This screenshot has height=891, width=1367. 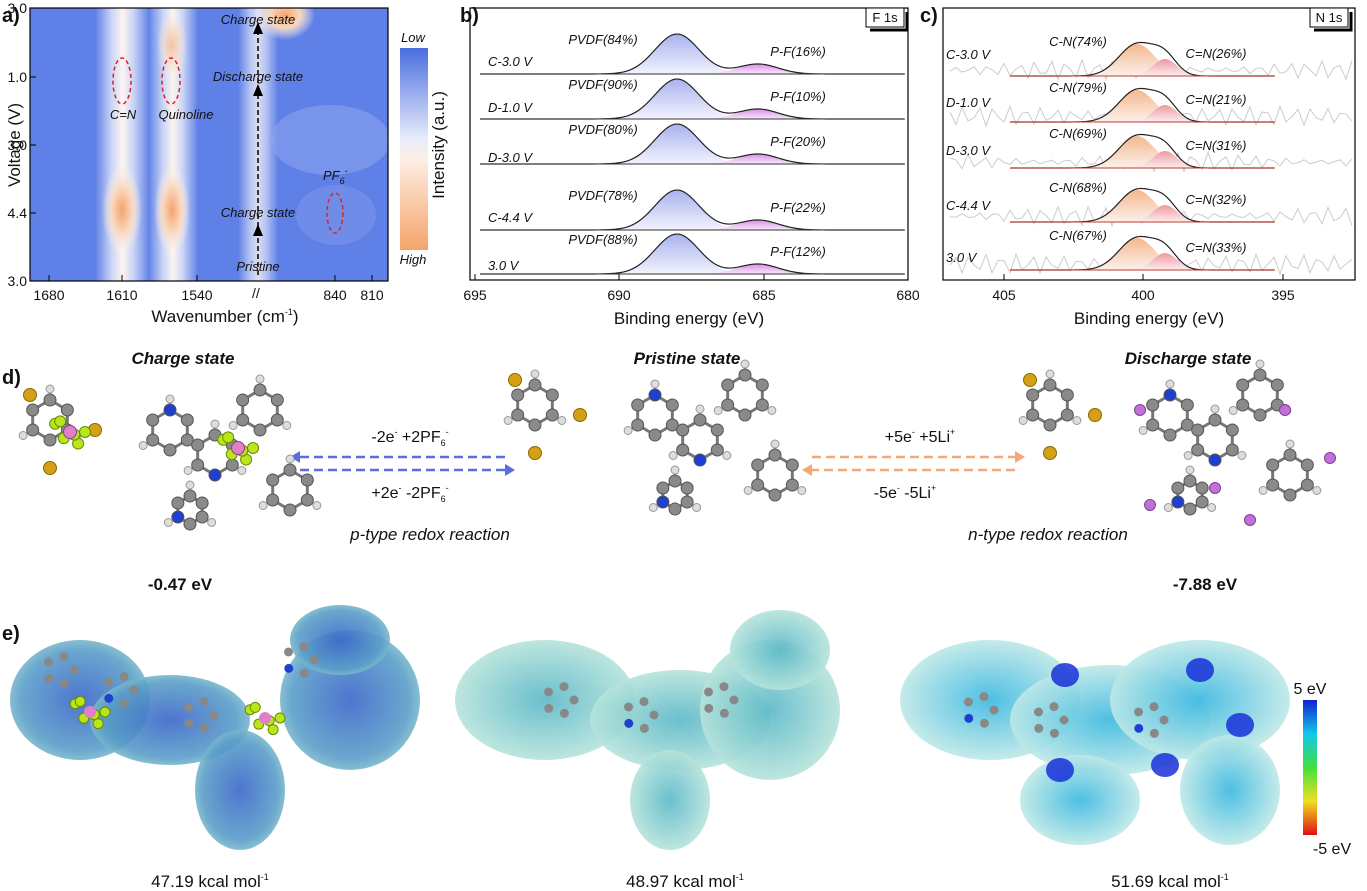 What do you see at coordinates (196, 295) in the screenshot?
I see `x-tick-label: 1540` at bounding box center [196, 295].